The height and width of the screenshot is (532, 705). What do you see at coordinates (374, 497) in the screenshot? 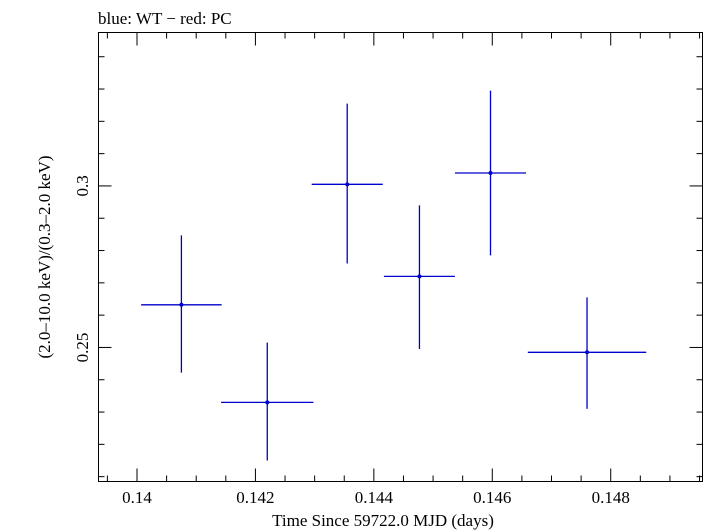
I see `x-tick-label: 0.144` at bounding box center [374, 497].